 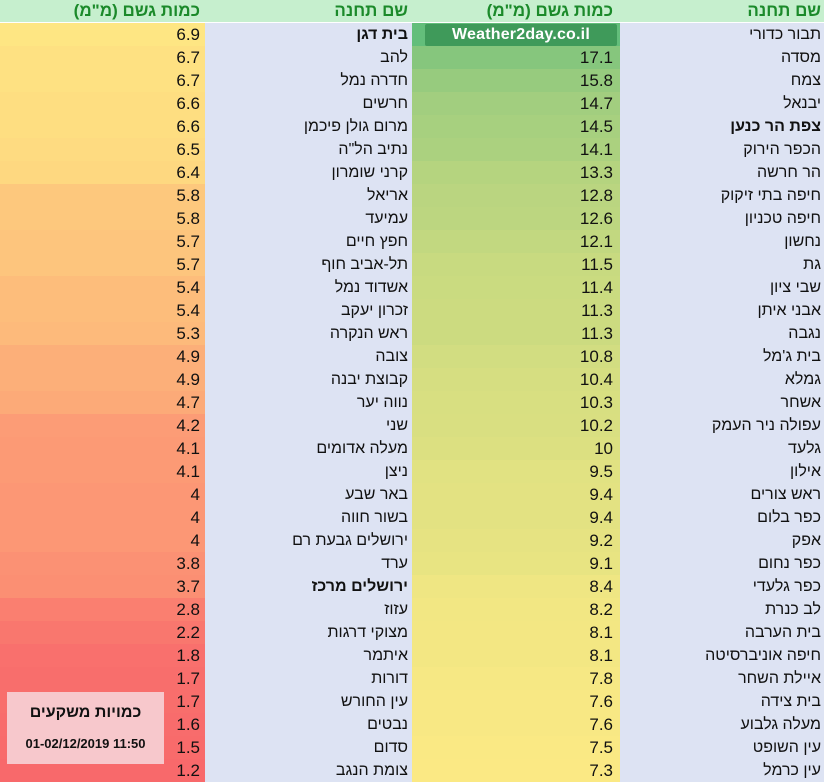 I want to click on station-name-left: איילת השחר, so click(x=722, y=678).